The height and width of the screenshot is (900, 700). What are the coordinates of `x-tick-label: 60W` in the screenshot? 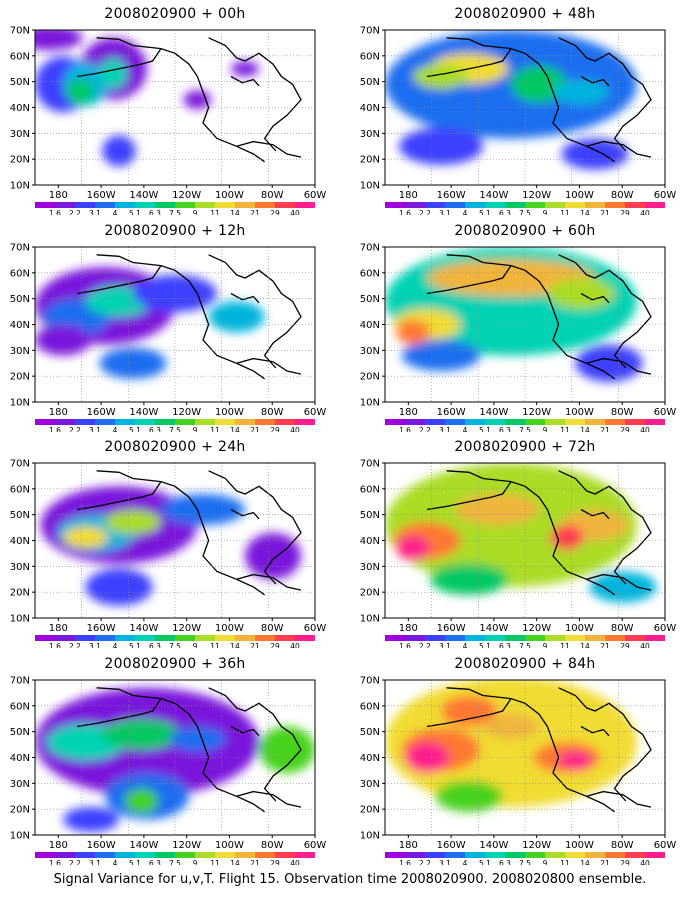 It's located at (315, 412).